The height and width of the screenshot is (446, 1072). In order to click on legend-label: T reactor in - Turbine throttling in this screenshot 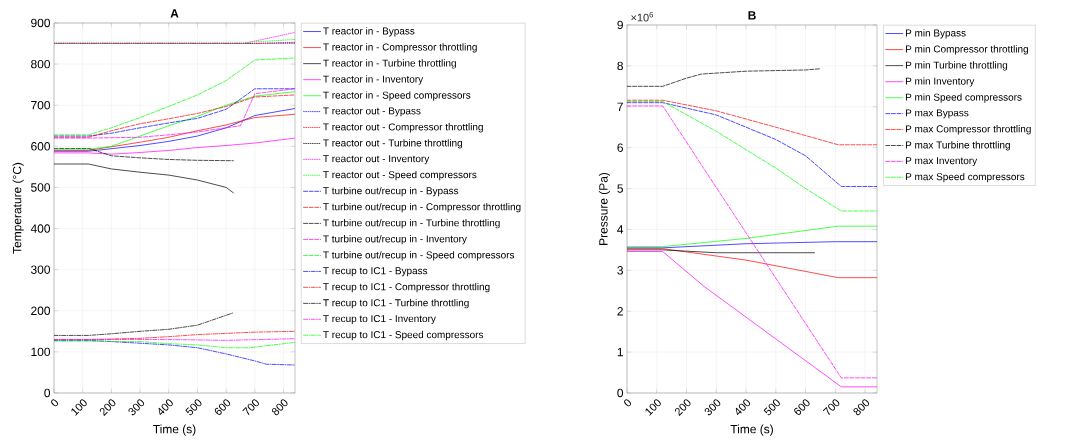, I will do `click(389, 64)`.